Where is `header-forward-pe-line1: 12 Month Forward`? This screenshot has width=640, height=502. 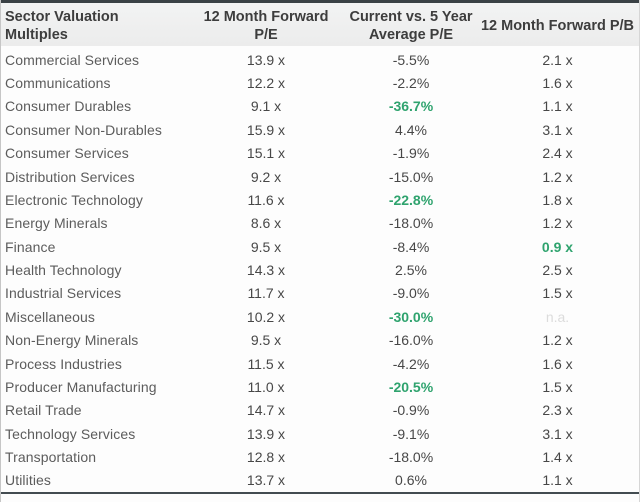 header-forward-pe-line1: 12 Month Forward is located at coordinates (266, 16).